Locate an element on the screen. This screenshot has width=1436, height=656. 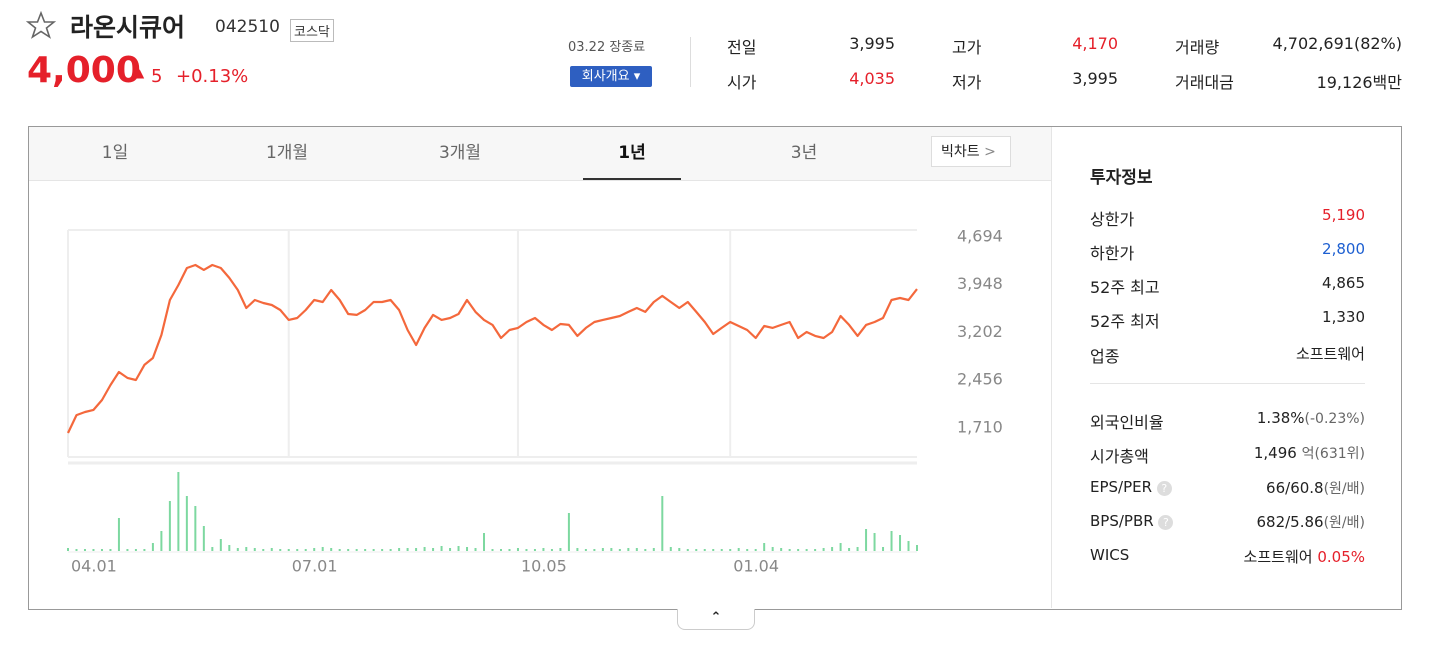
label: BPS/PBR is located at coordinates (1122, 521).